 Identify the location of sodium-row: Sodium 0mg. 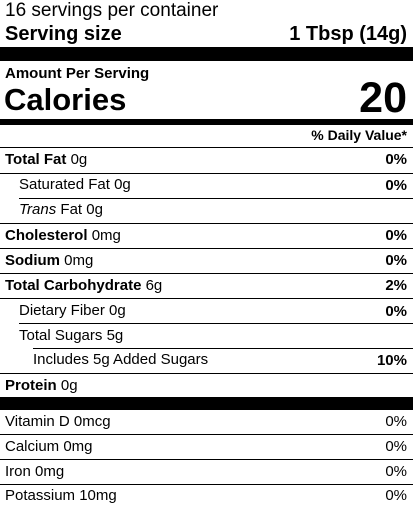
(49, 261).